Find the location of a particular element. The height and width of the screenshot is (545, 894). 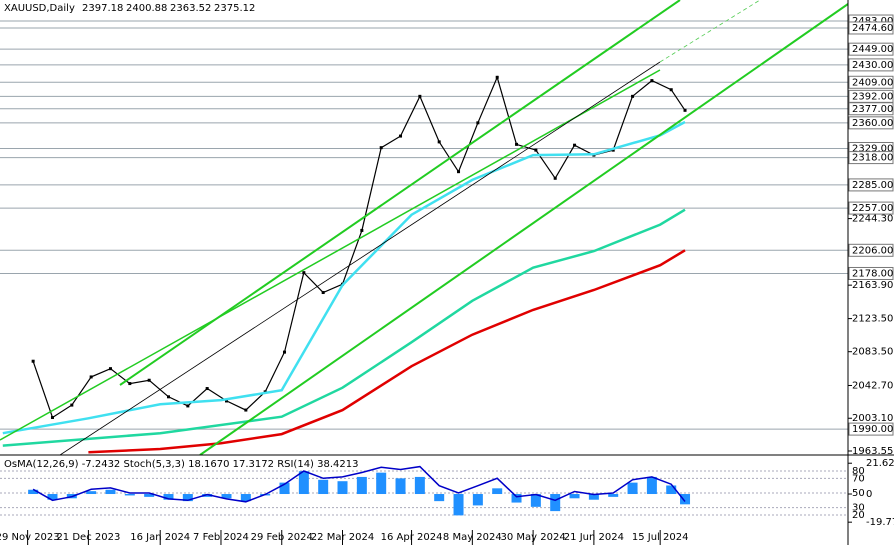

level-label: 2285.00 is located at coordinates (872, 185).